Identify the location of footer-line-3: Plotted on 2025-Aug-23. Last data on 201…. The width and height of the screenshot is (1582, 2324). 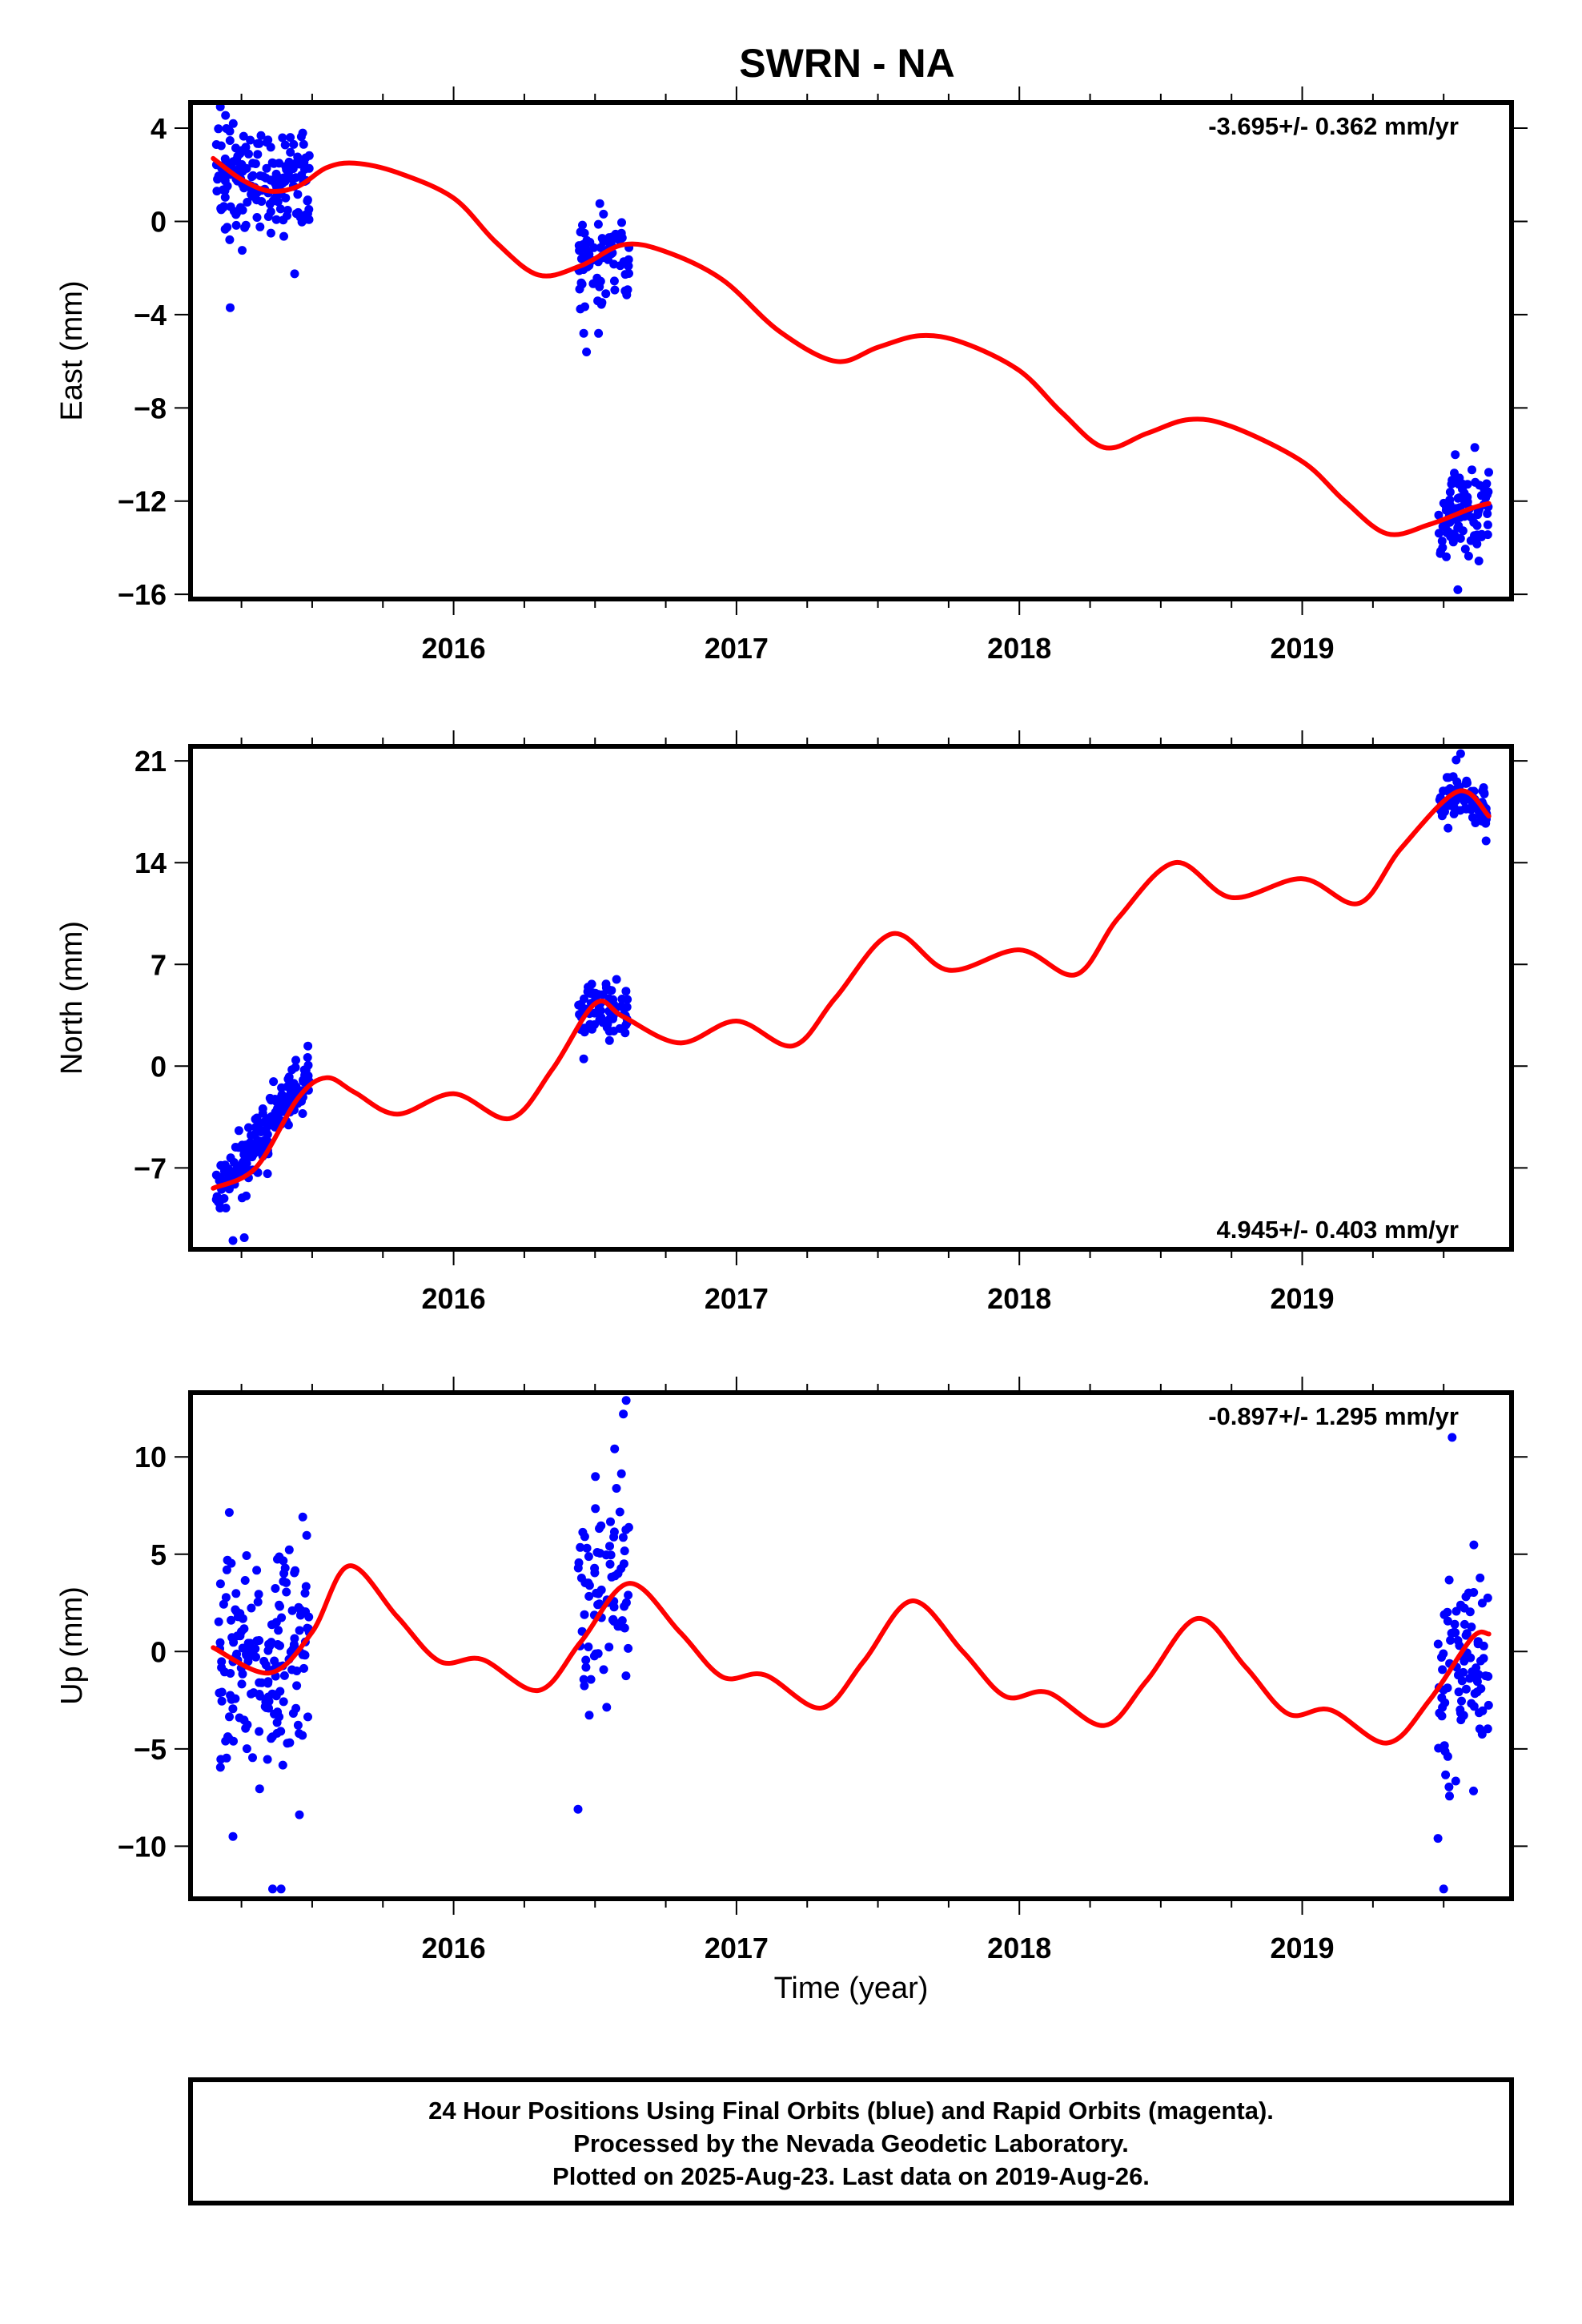
(851, 2176).